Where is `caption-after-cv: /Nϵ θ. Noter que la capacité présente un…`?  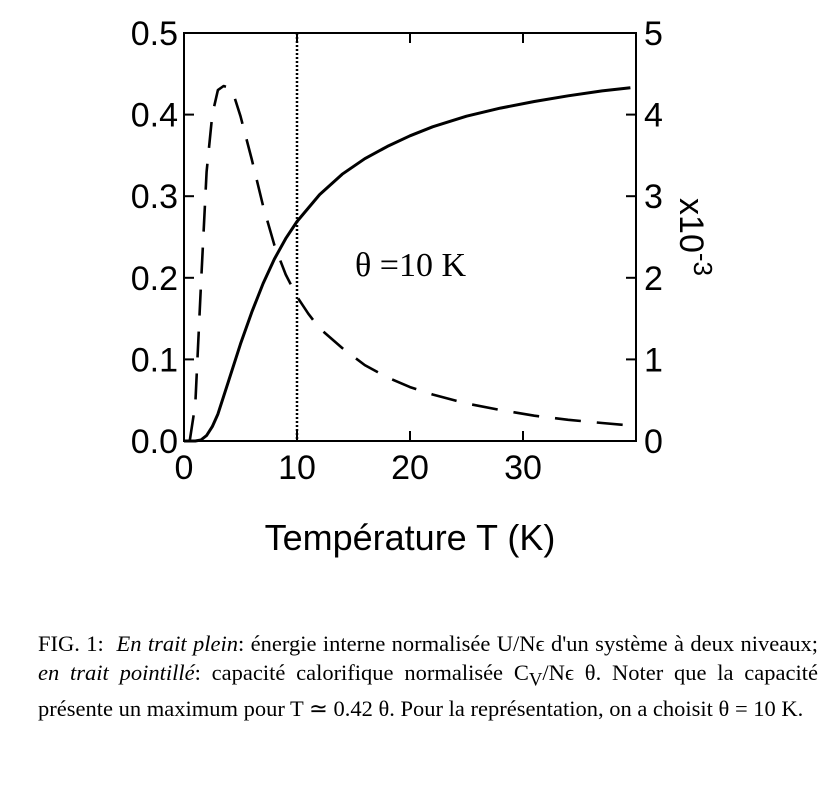
caption-after-cv: /Nϵ θ. Noter que la capacité présente un… is located at coordinates (428, 690).